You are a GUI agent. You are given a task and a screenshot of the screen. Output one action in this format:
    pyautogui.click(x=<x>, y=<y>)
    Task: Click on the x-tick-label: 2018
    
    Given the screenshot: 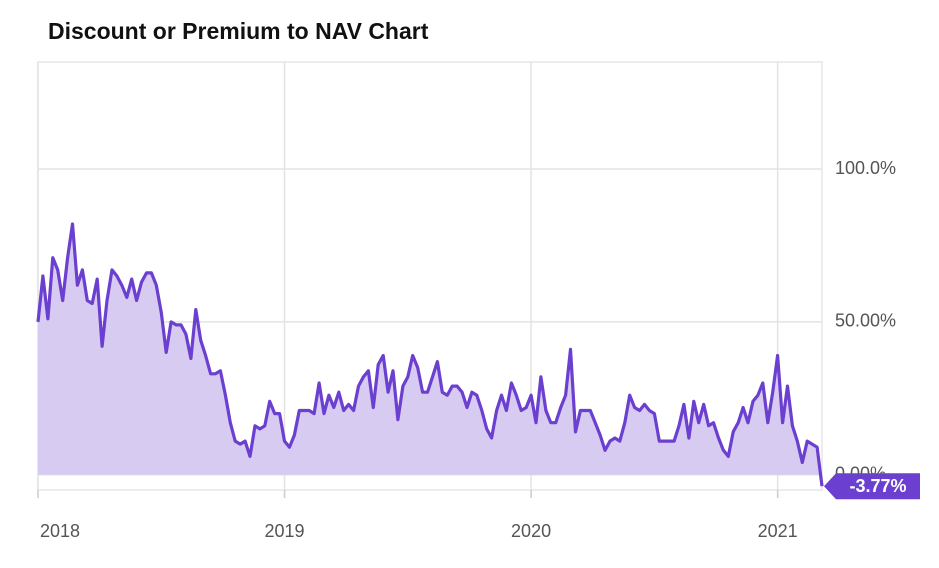 What is the action you would take?
    pyautogui.click(x=60, y=531)
    